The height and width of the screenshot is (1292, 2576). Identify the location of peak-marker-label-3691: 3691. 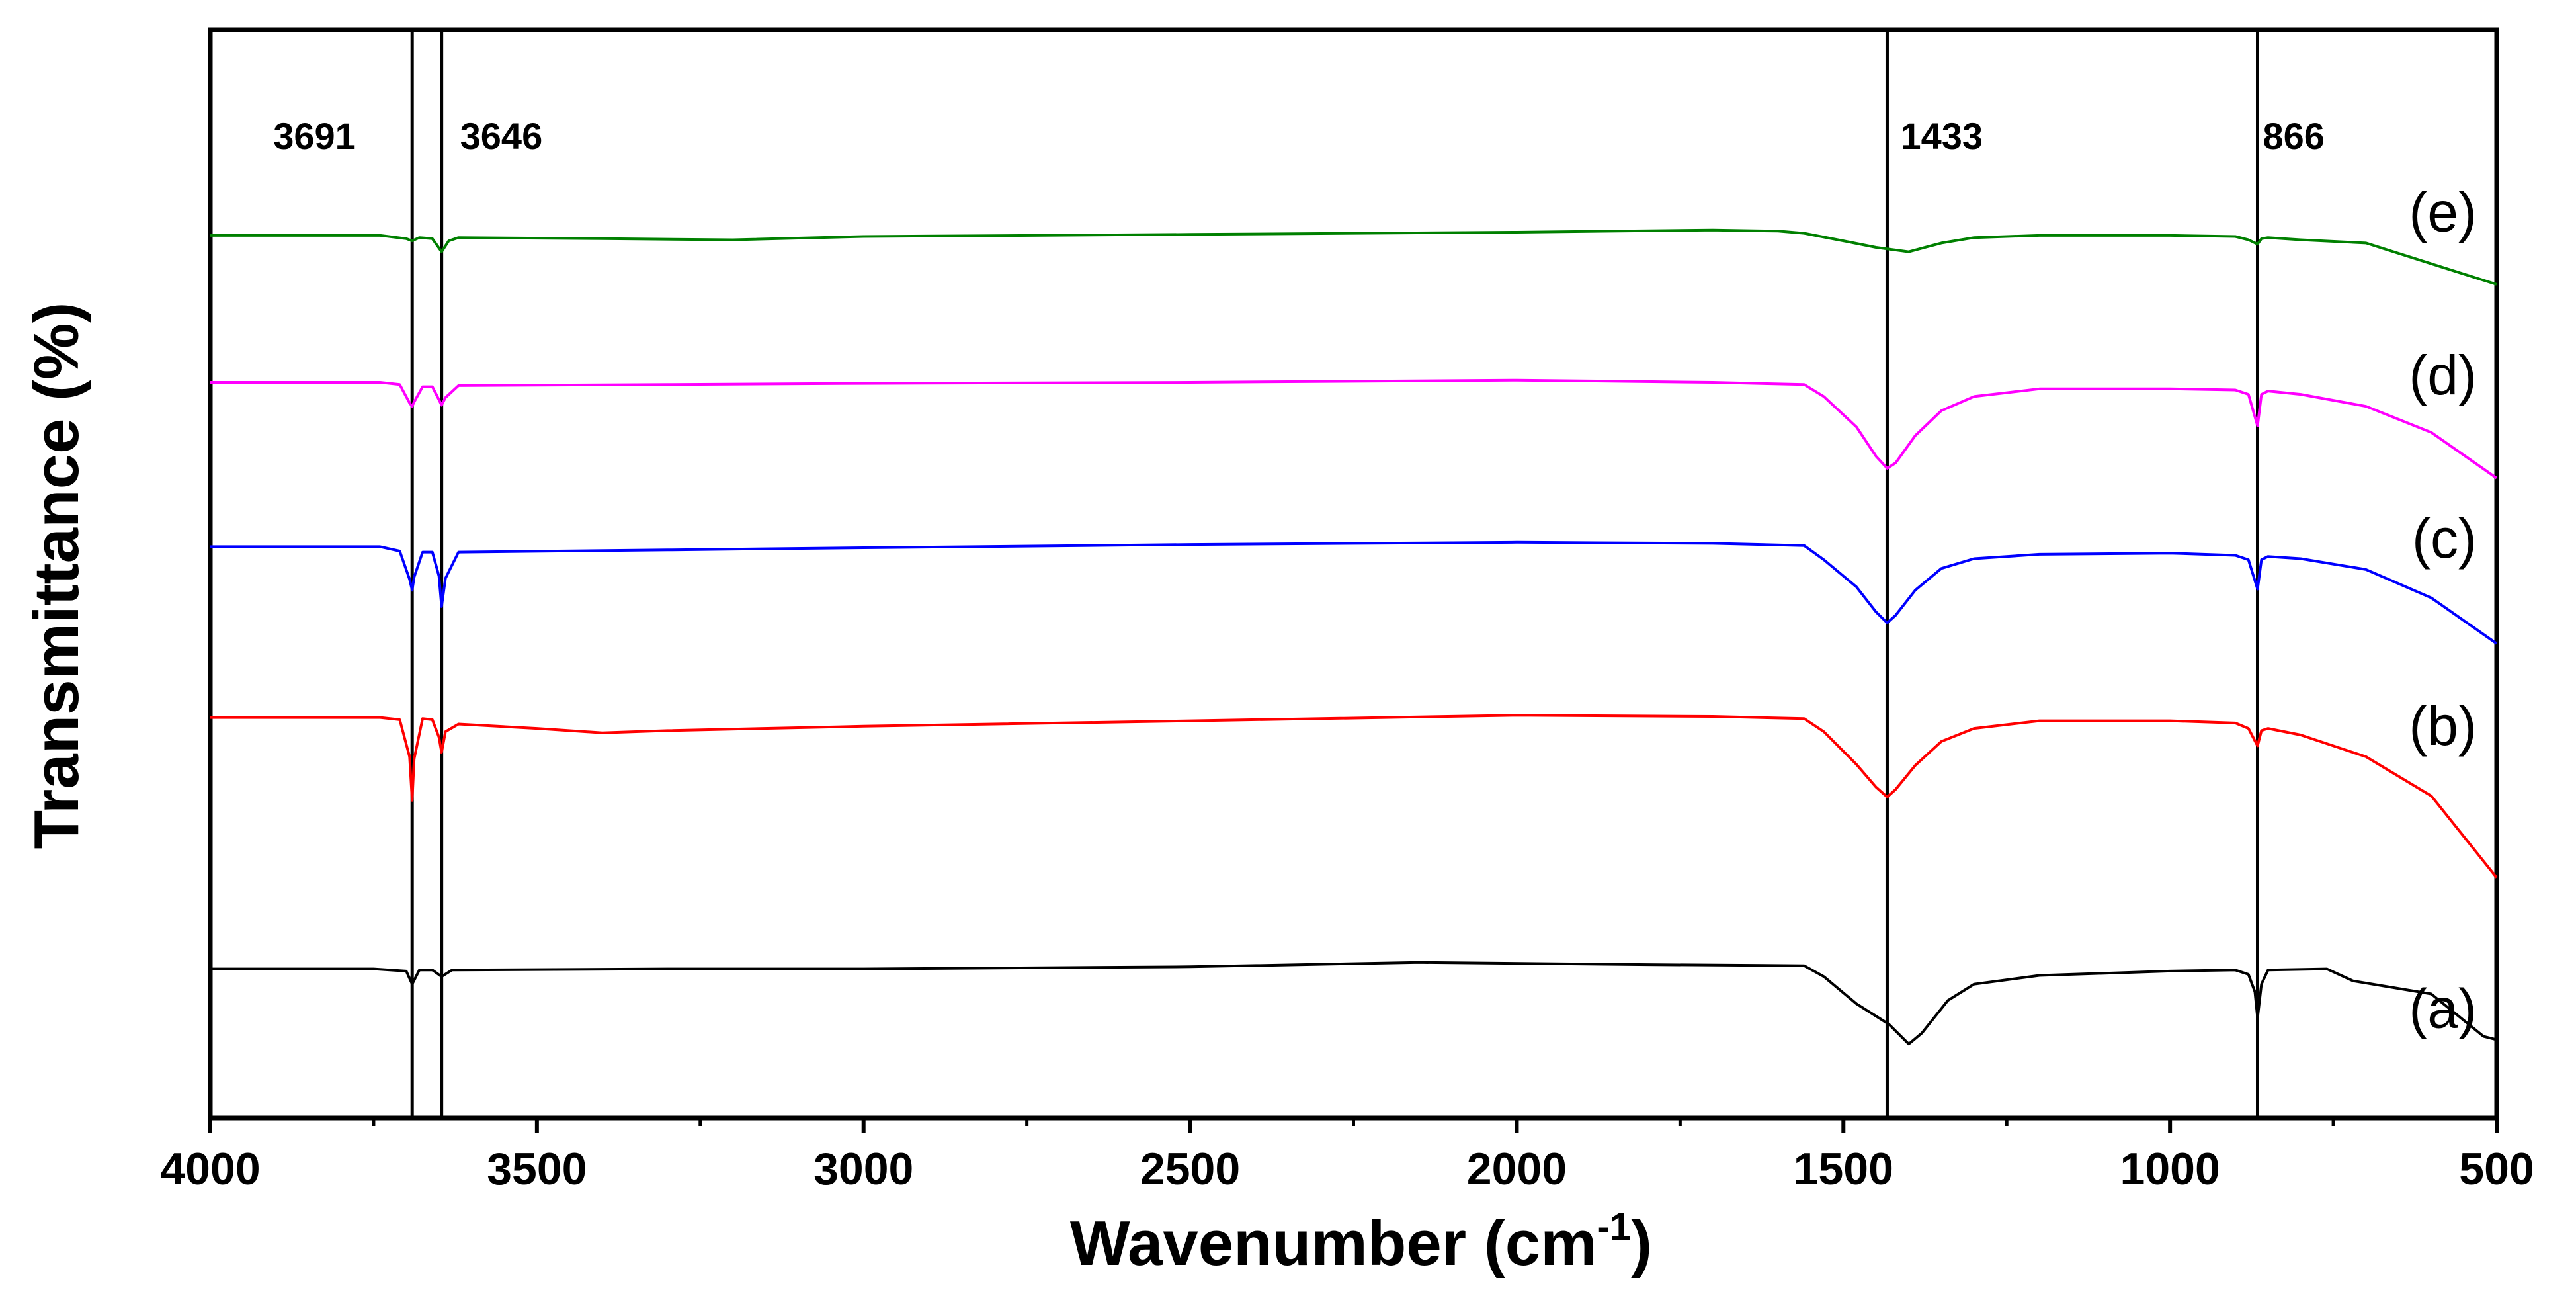
(314, 136).